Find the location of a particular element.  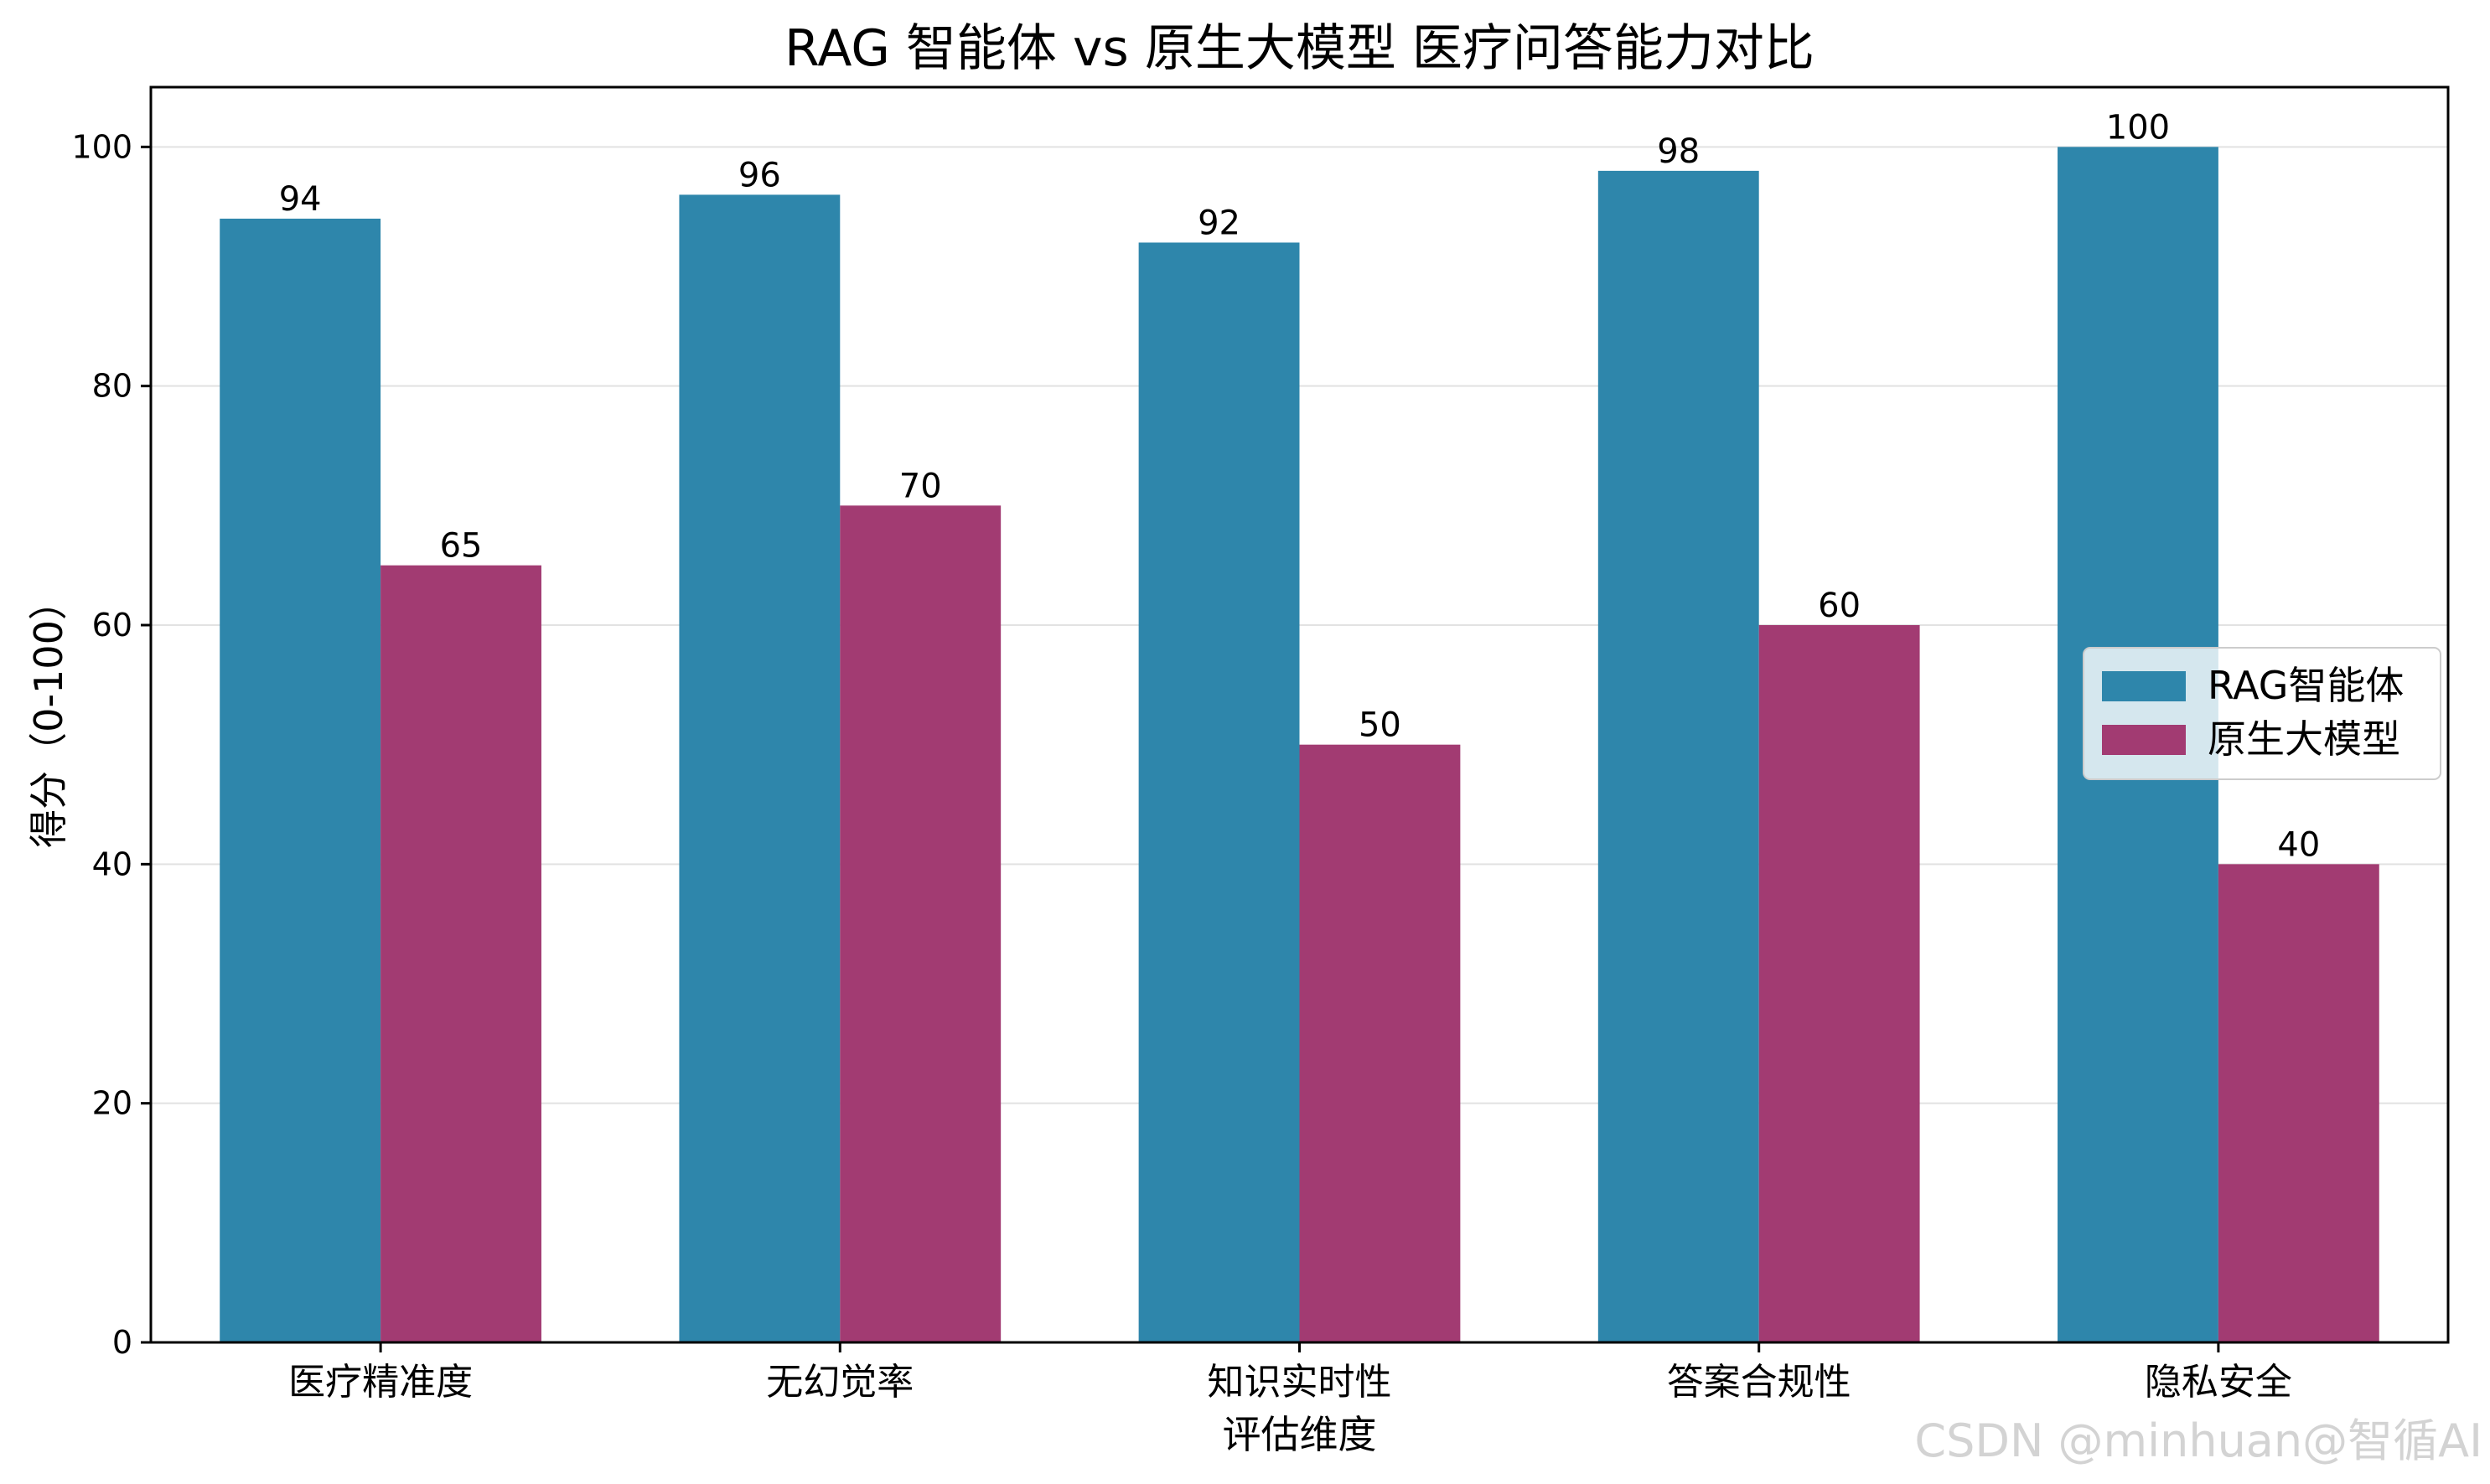

watermark: CSDN @minhuan@智循AI is located at coordinates (2198, 1440).